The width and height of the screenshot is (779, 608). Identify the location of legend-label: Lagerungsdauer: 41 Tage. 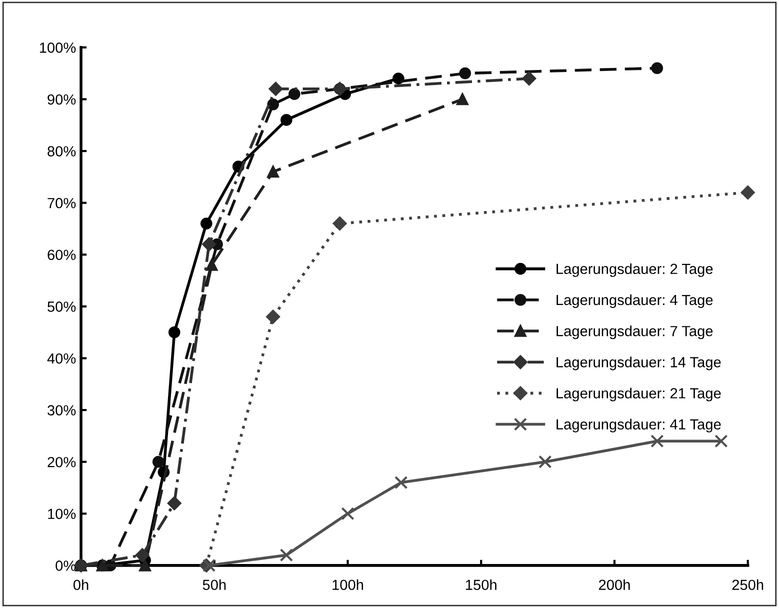
(638, 425).